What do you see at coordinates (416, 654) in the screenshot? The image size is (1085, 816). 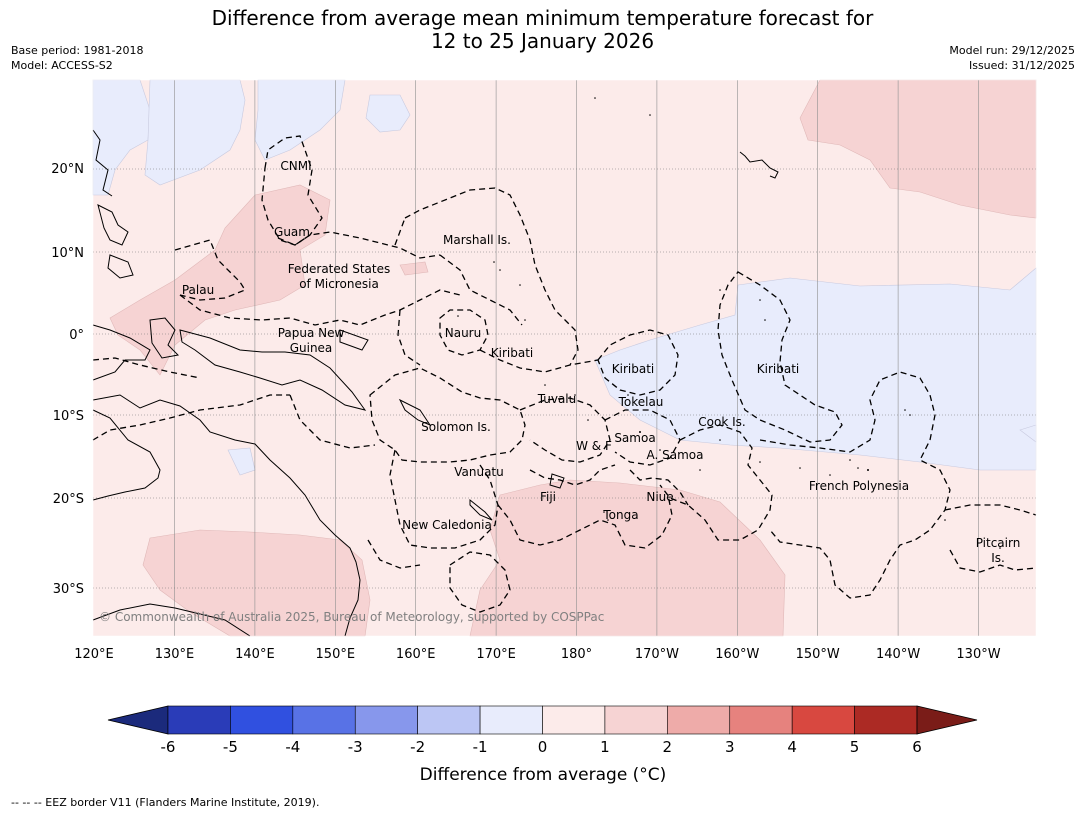 I see `lon-label-160e: 160°E` at bounding box center [416, 654].